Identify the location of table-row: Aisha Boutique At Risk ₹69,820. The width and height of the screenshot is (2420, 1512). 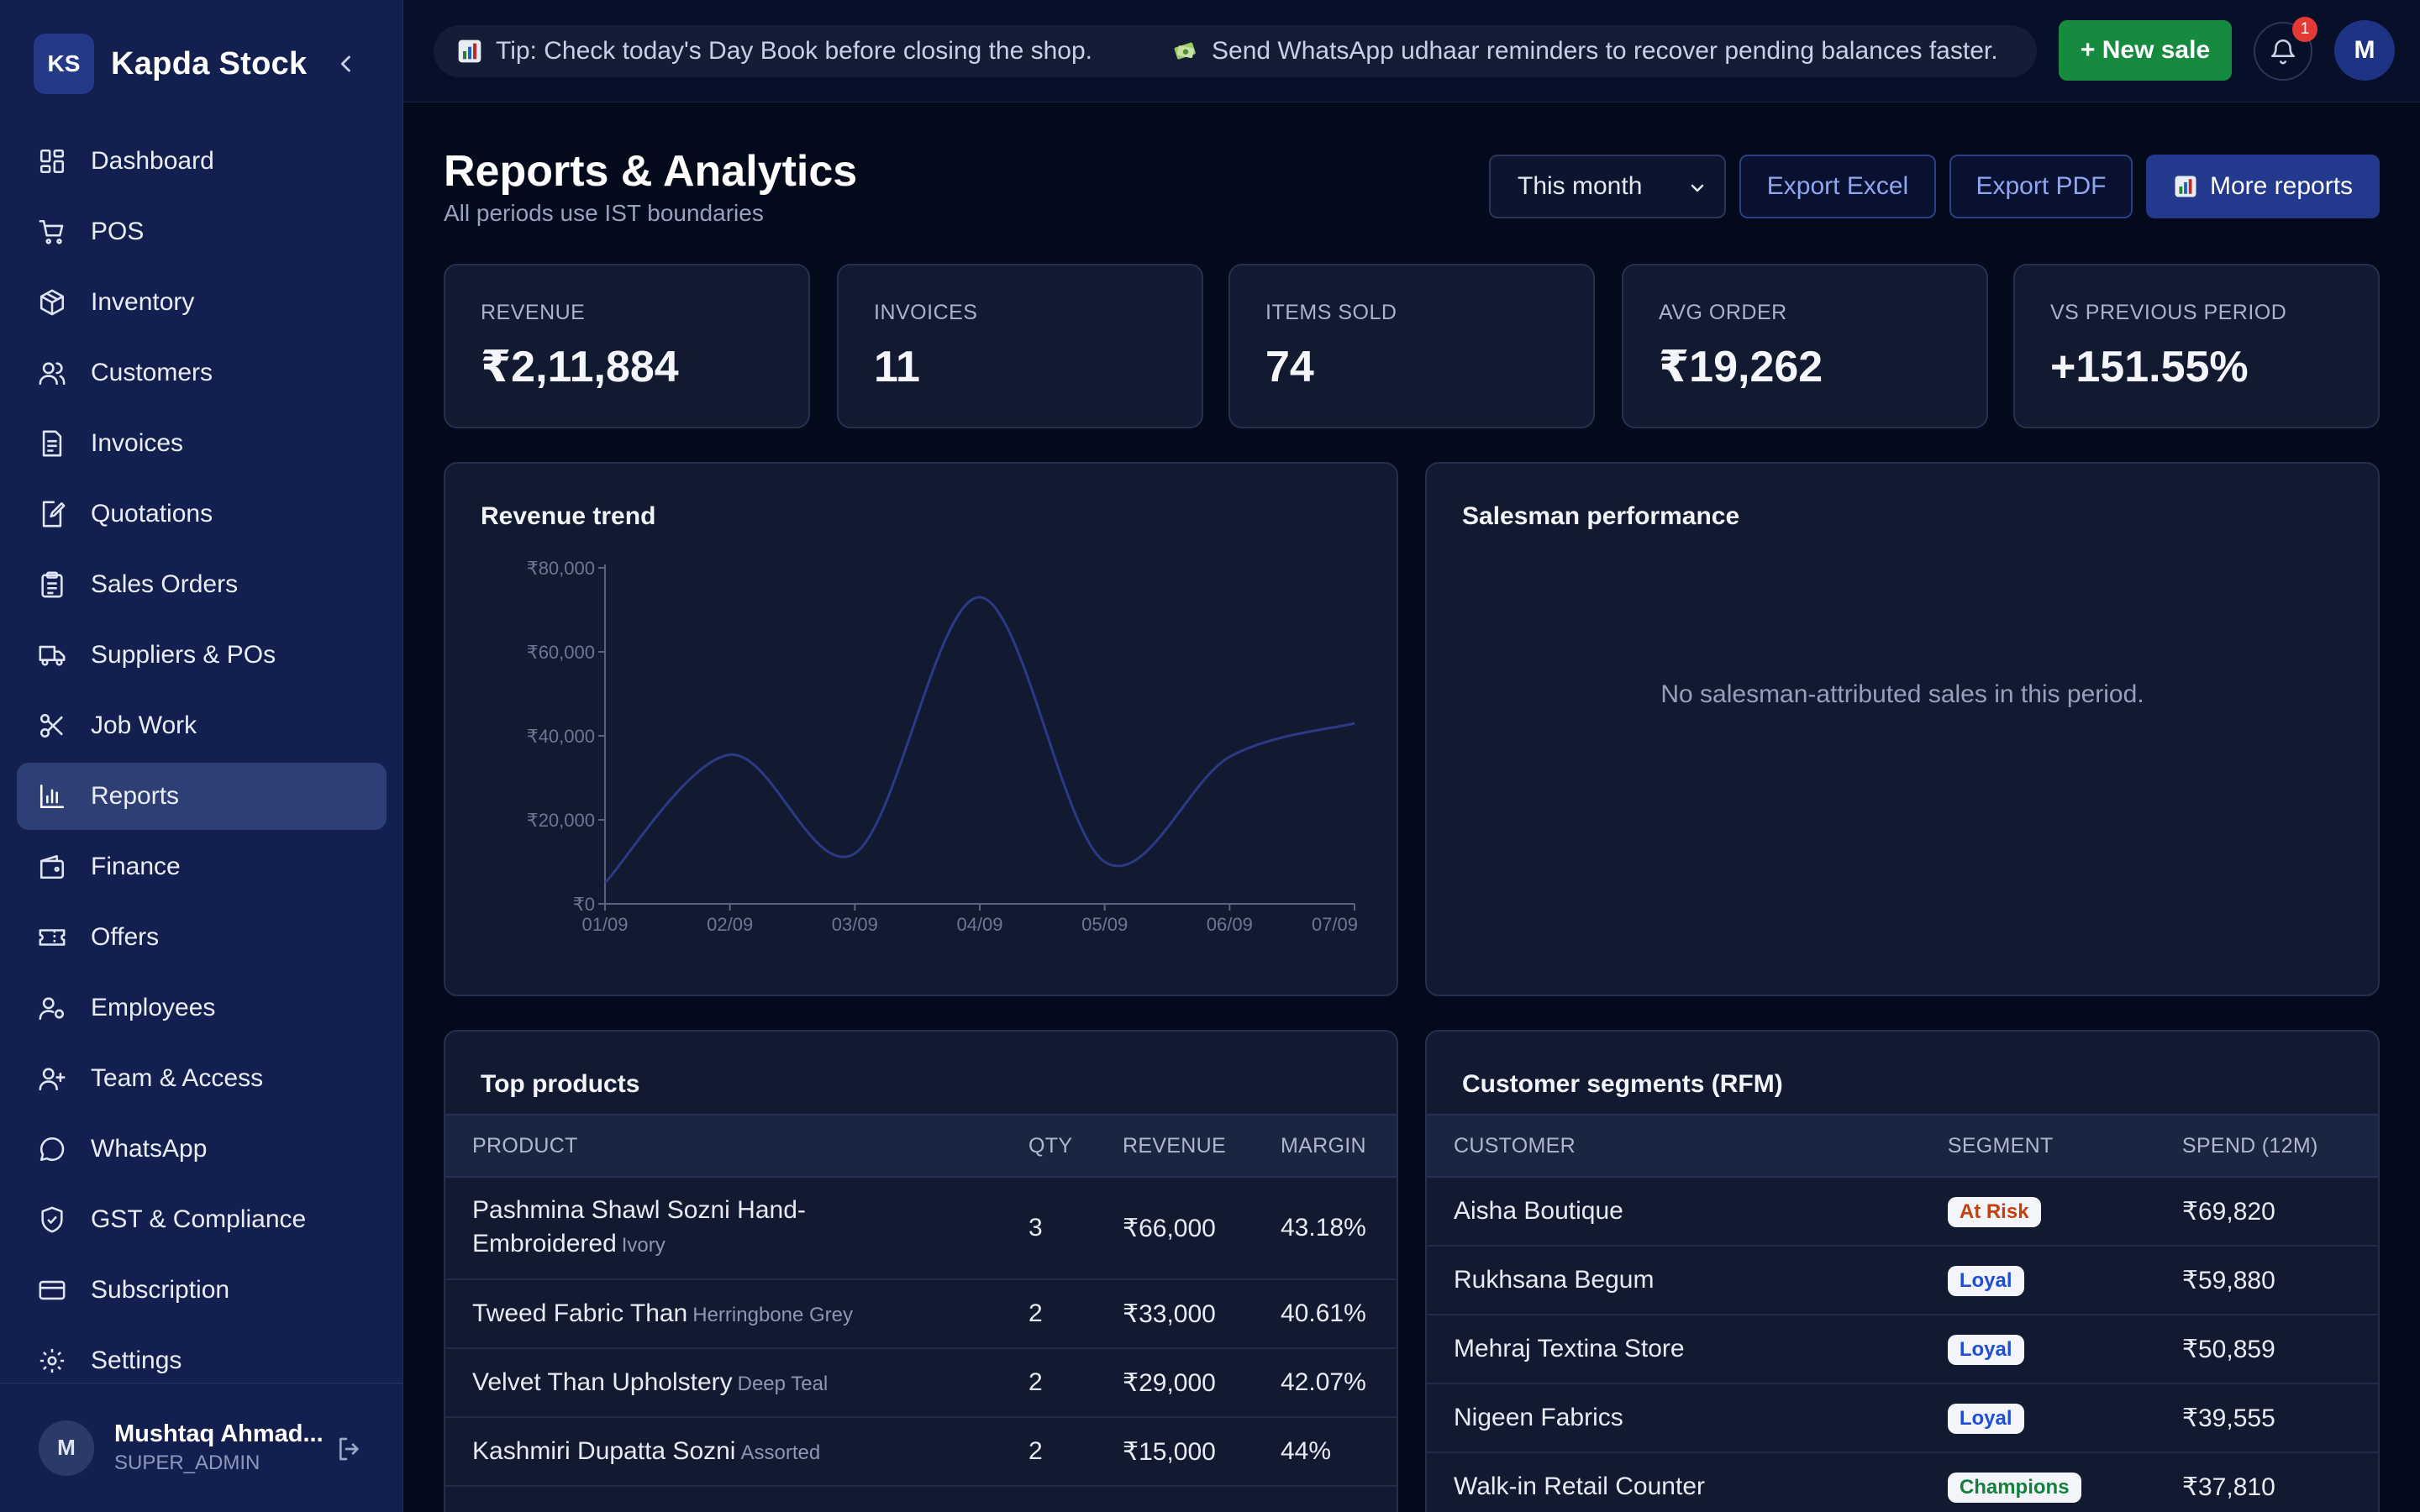
(1903, 1212).